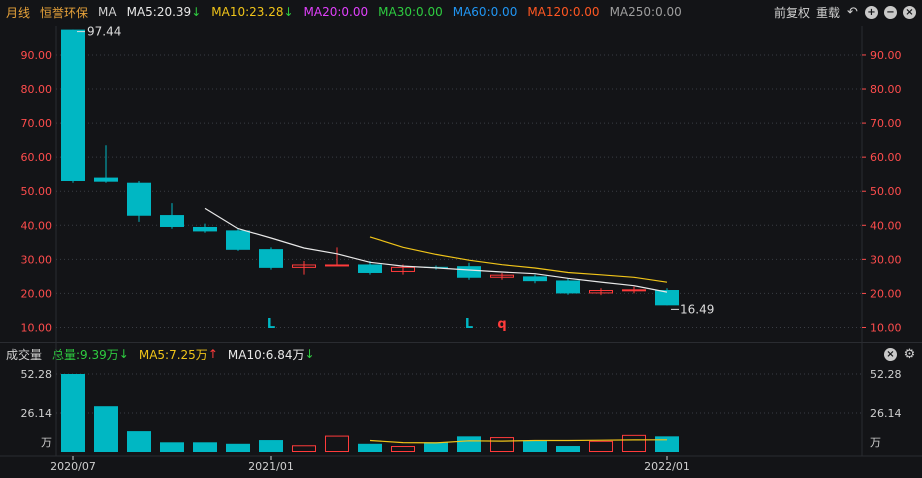 Image resolution: width=922 pixels, height=478 pixels. Describe the element at coordinates (173, 354) in the screenshot. I see `volume-ma5-value: MA5:7.25万` at that location.